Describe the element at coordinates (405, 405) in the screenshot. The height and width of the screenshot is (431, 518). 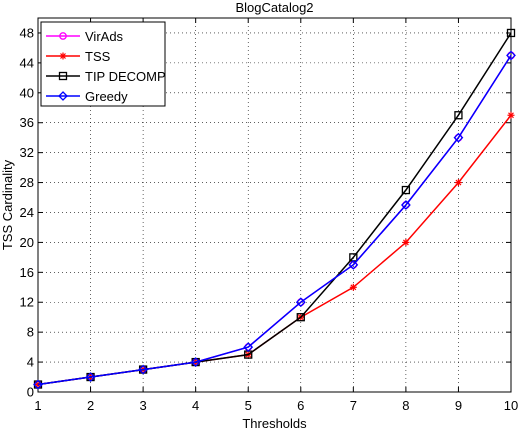
I see `x-tick-label: 8` at that location.